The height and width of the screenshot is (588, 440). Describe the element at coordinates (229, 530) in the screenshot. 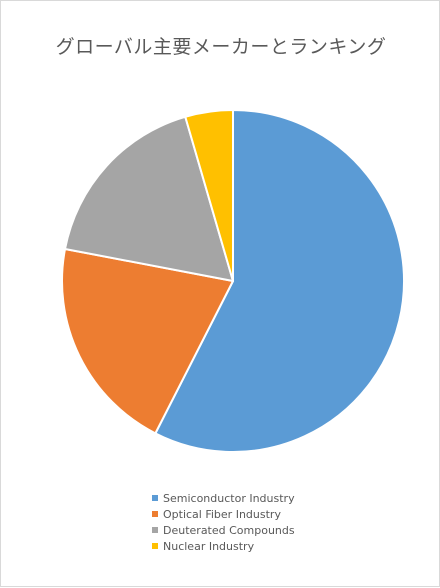

I see `legend-label: Deuterated Compounds` at that location.